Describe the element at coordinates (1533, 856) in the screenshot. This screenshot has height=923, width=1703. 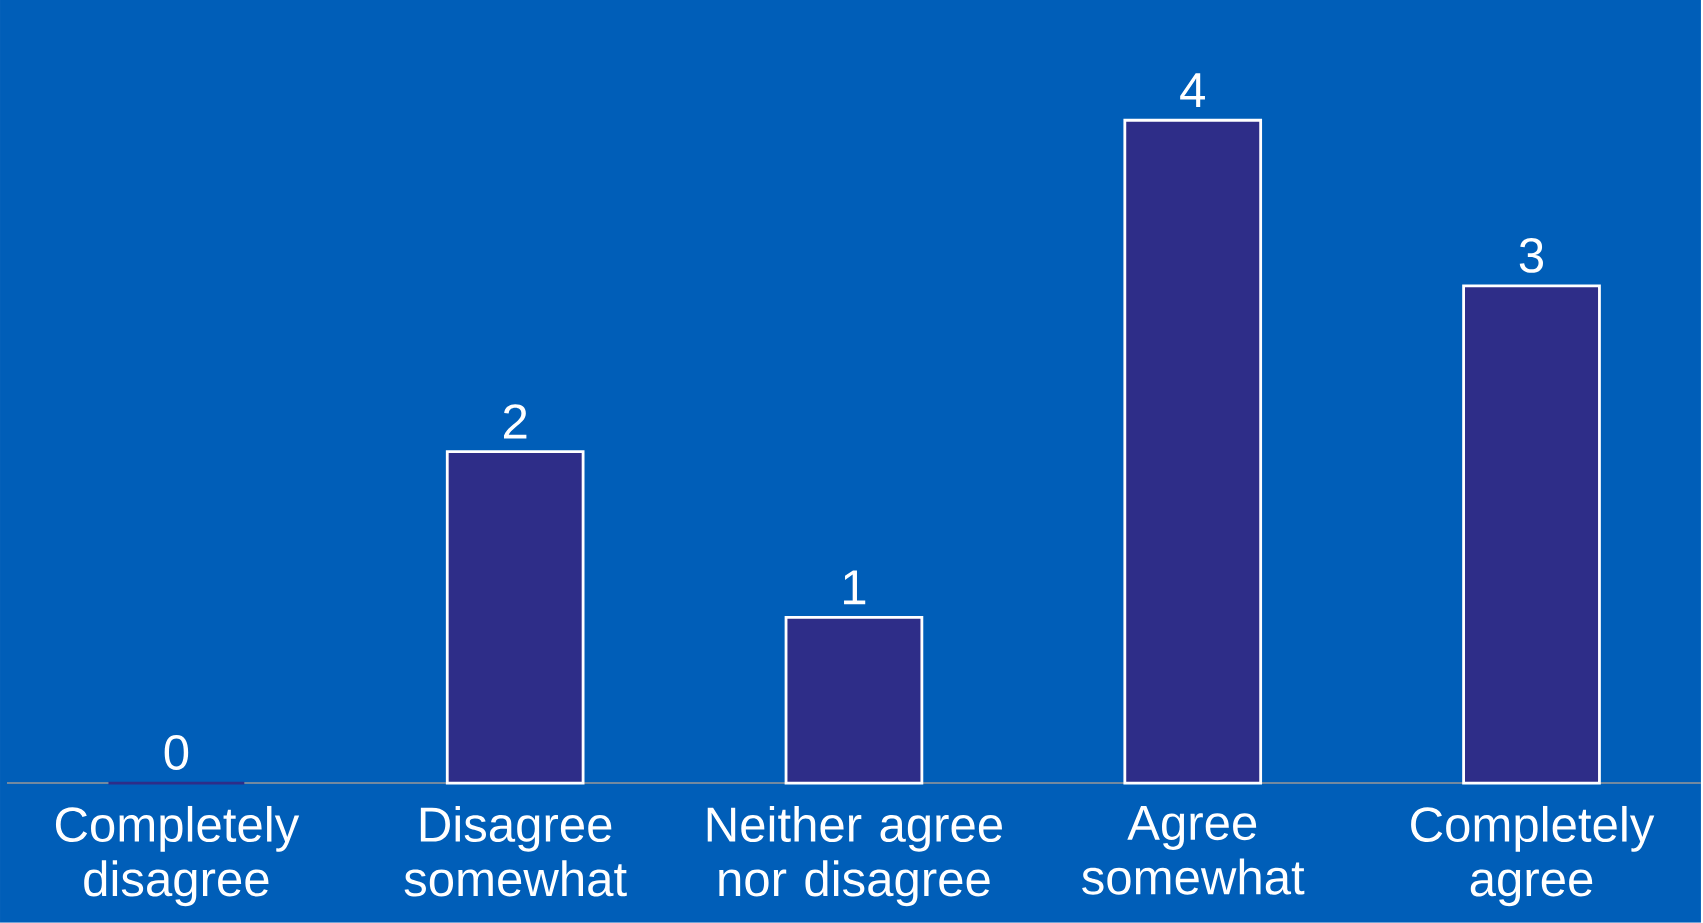
I see `x-tick-label: Completely agree` at that location.